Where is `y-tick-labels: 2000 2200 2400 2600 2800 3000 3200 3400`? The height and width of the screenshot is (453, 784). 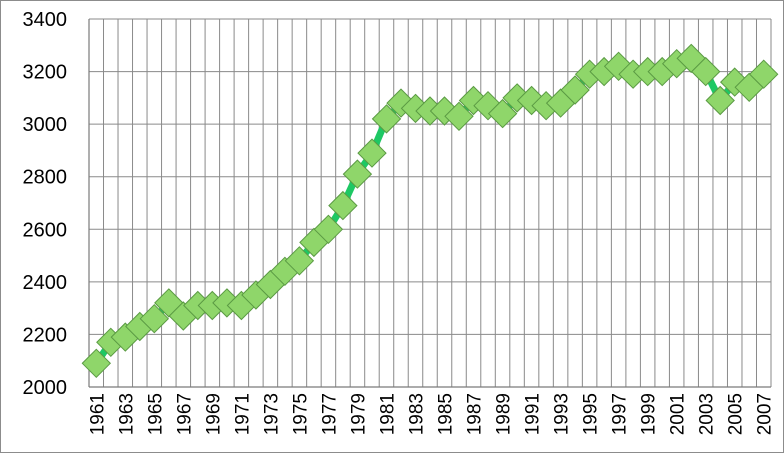
y-tick-labels: 2000 2200 2400 2600 2800 3000 3200 3400 is located at coordinates (45, 204).